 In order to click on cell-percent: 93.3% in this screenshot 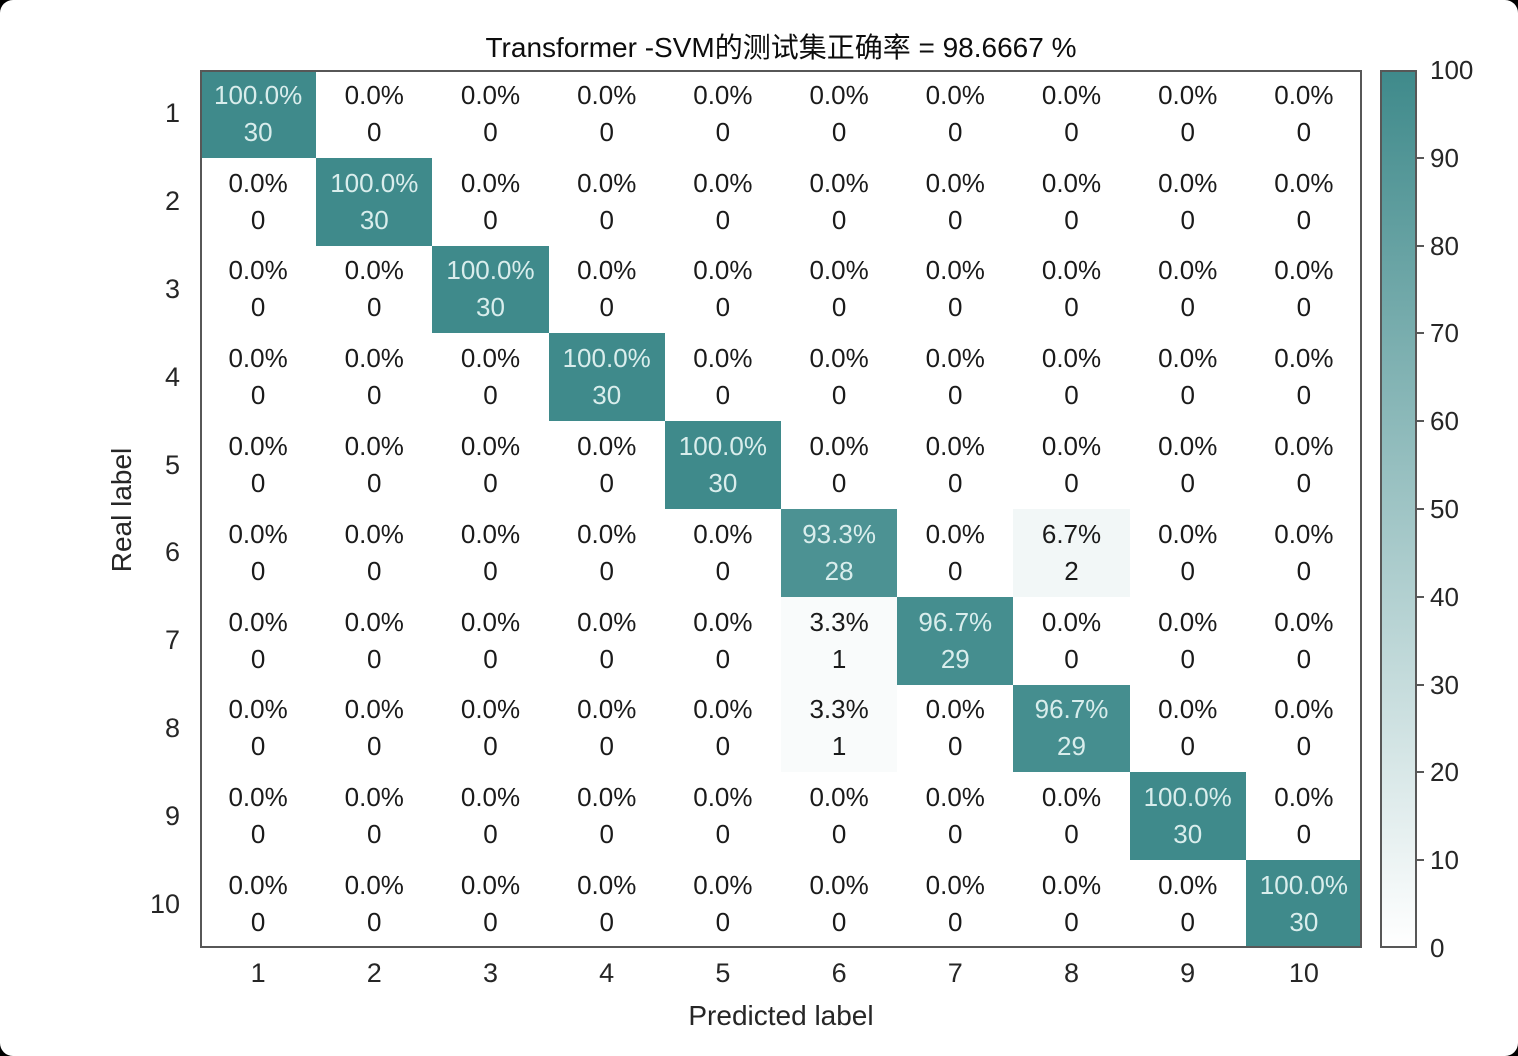, I will do `click(839, 533)`.